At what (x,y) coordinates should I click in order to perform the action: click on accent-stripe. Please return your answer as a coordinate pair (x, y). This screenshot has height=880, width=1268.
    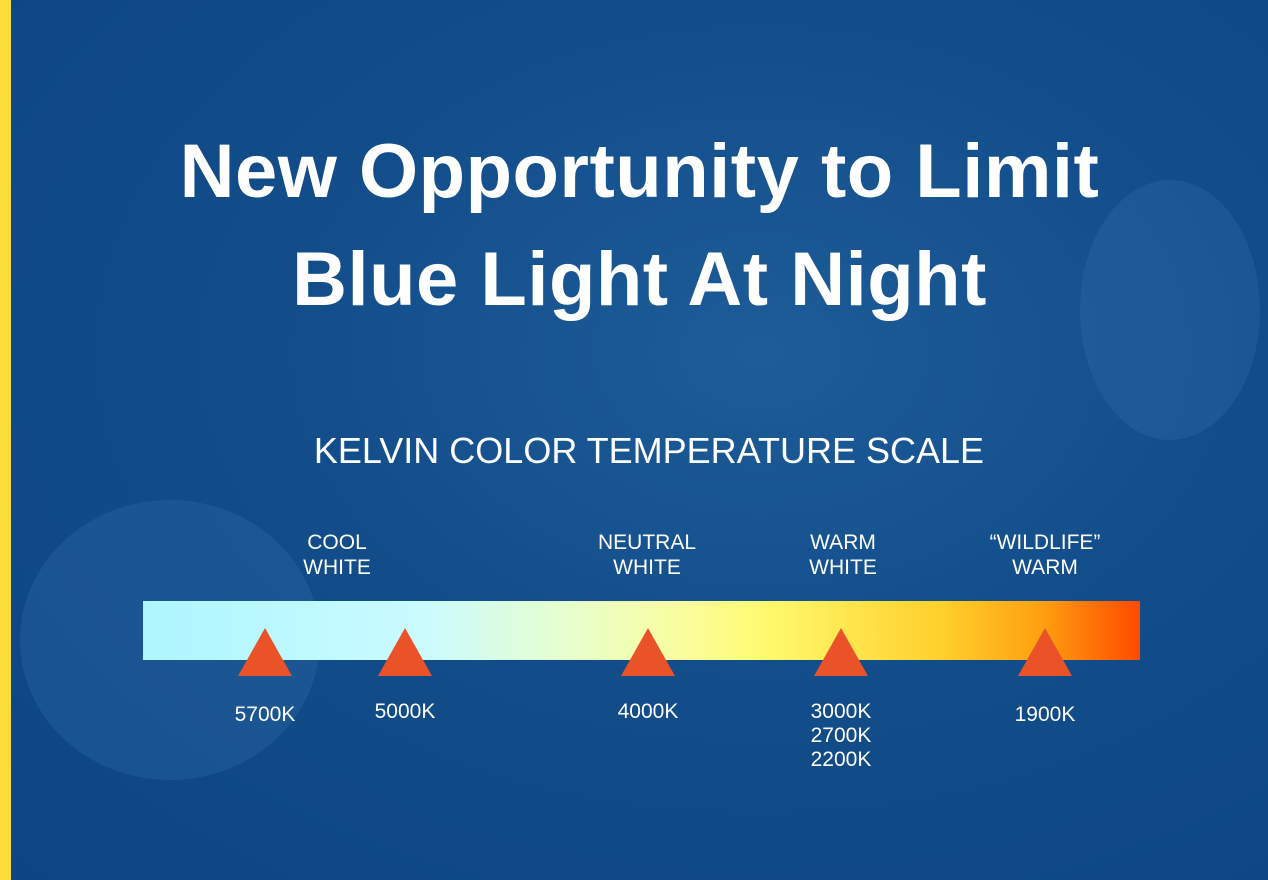
    Looking at the image, I should click on (5, 440).